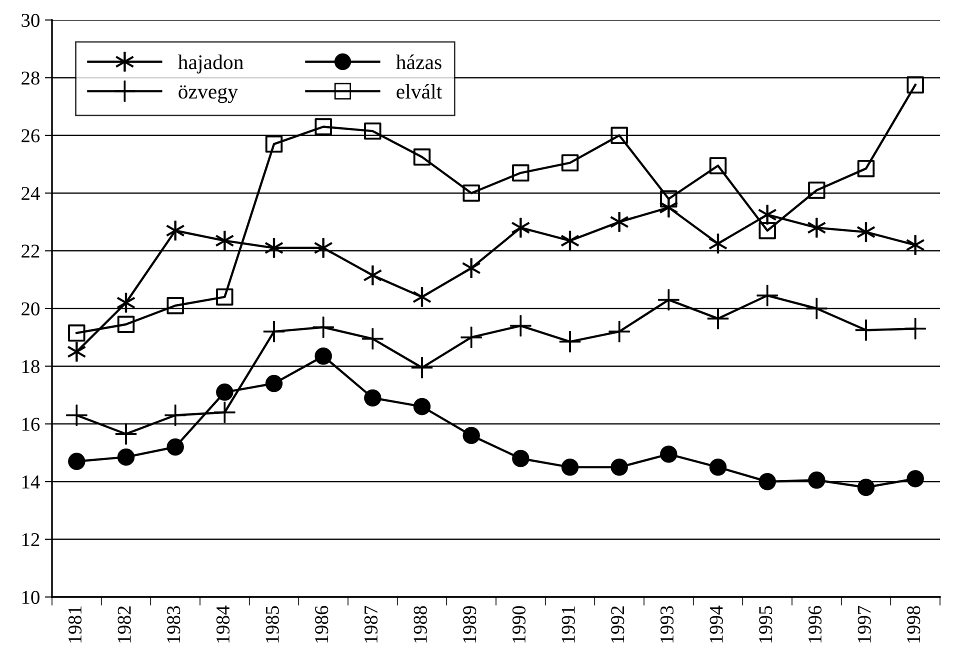 The image size is (959, 661). I want to click on x-tick-label: 1985, so click(272, 624).